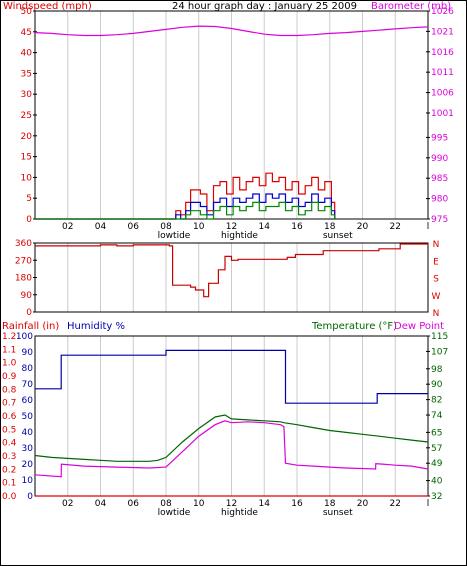  Describe the element at coordinates (27, 95) in the screenshot. I see `wind-y-tick: 30` at that location.